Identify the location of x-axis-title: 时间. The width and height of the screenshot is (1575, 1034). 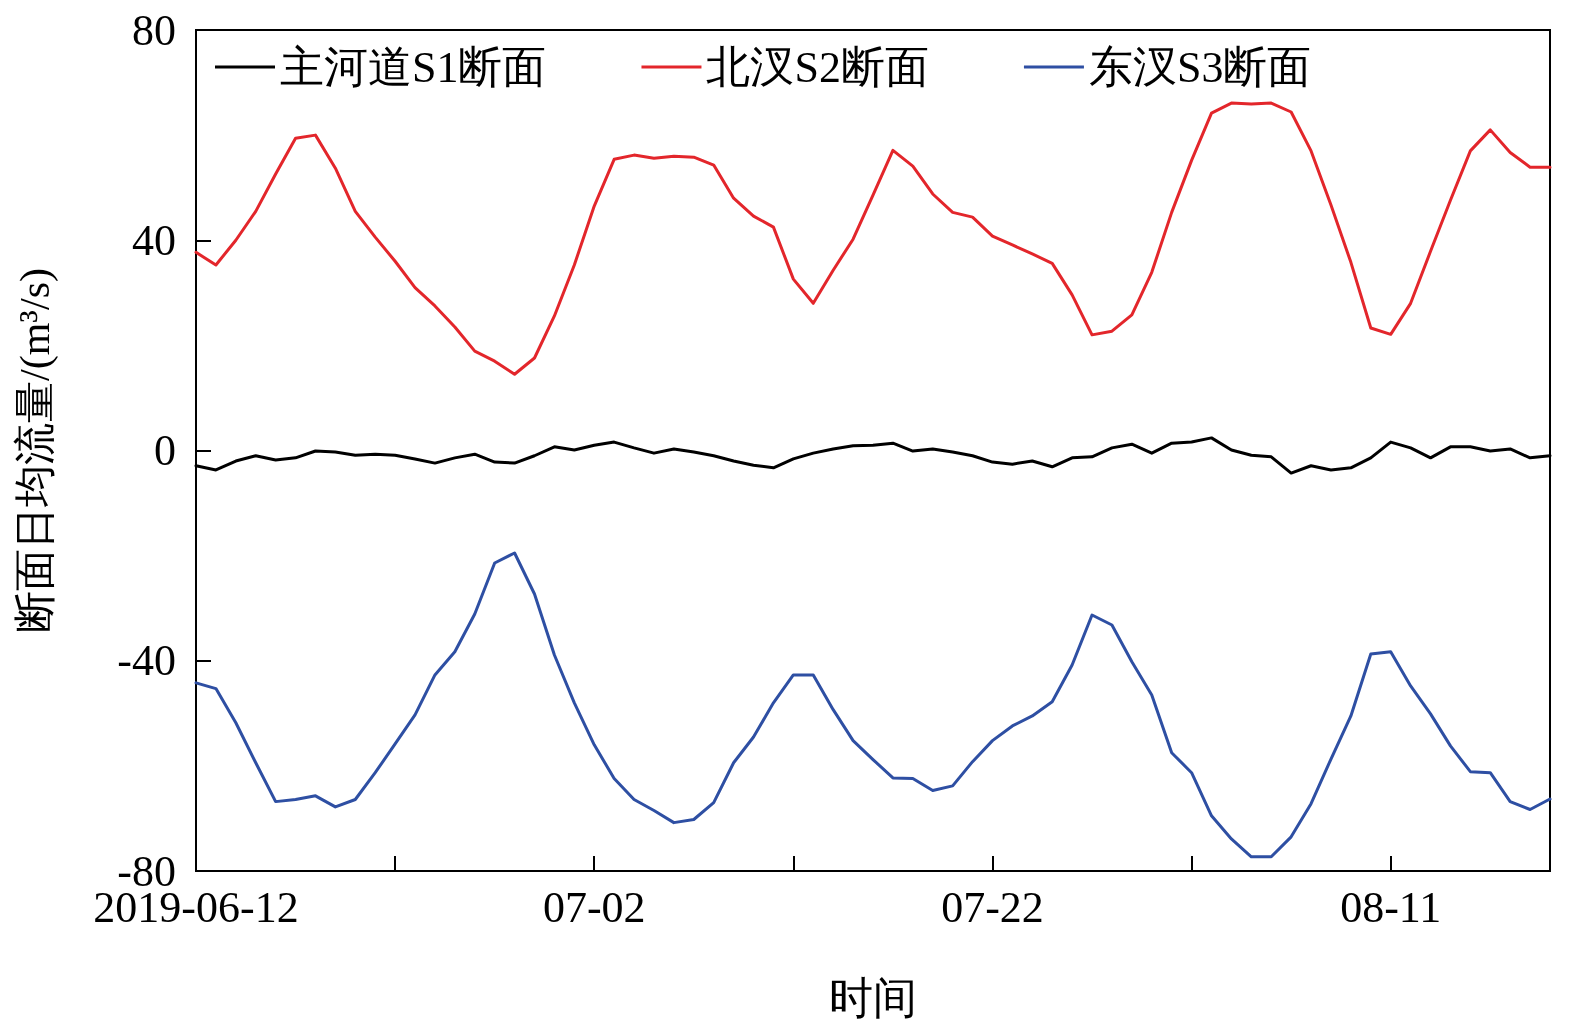
(873, 998).